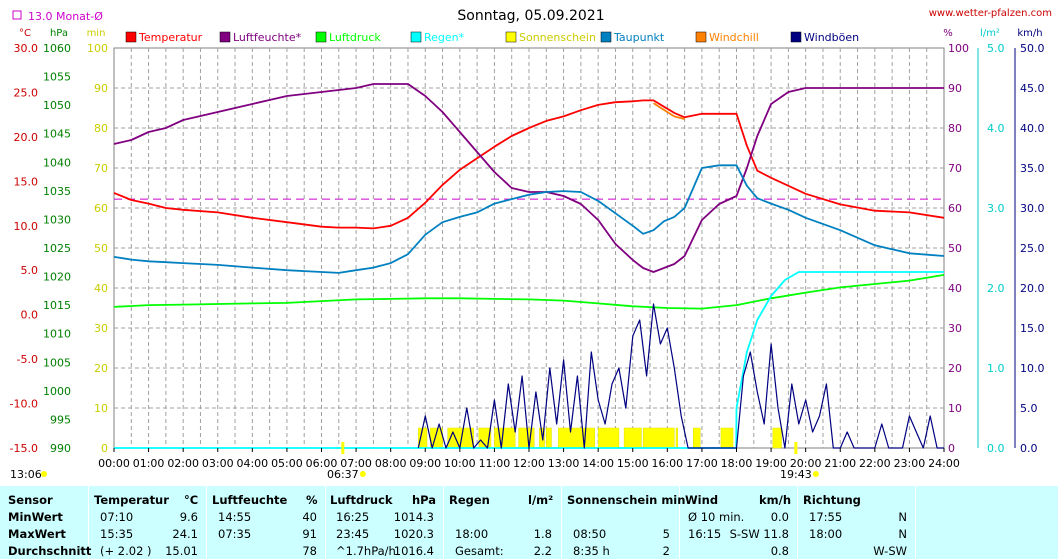  What do you see at coordinates (96, 33) in the screenshot?
I see `unit-left-2: min` at bounding box center [96, 33].